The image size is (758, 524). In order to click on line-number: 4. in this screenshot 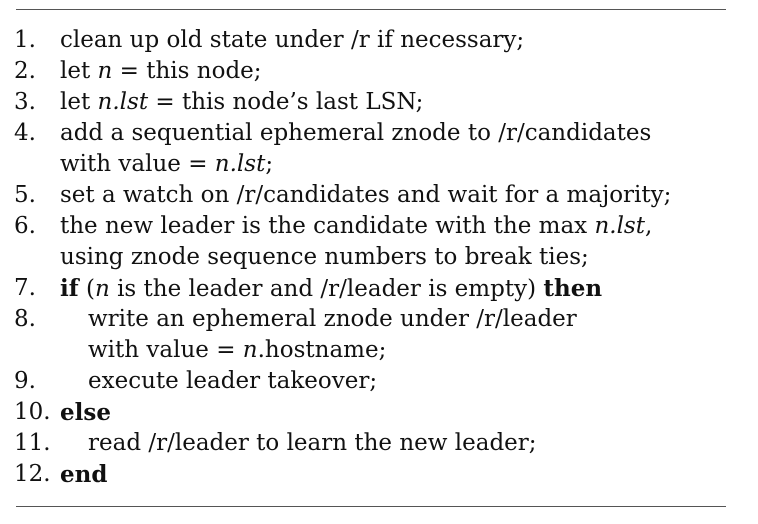, I will do `click(25, 133)`.